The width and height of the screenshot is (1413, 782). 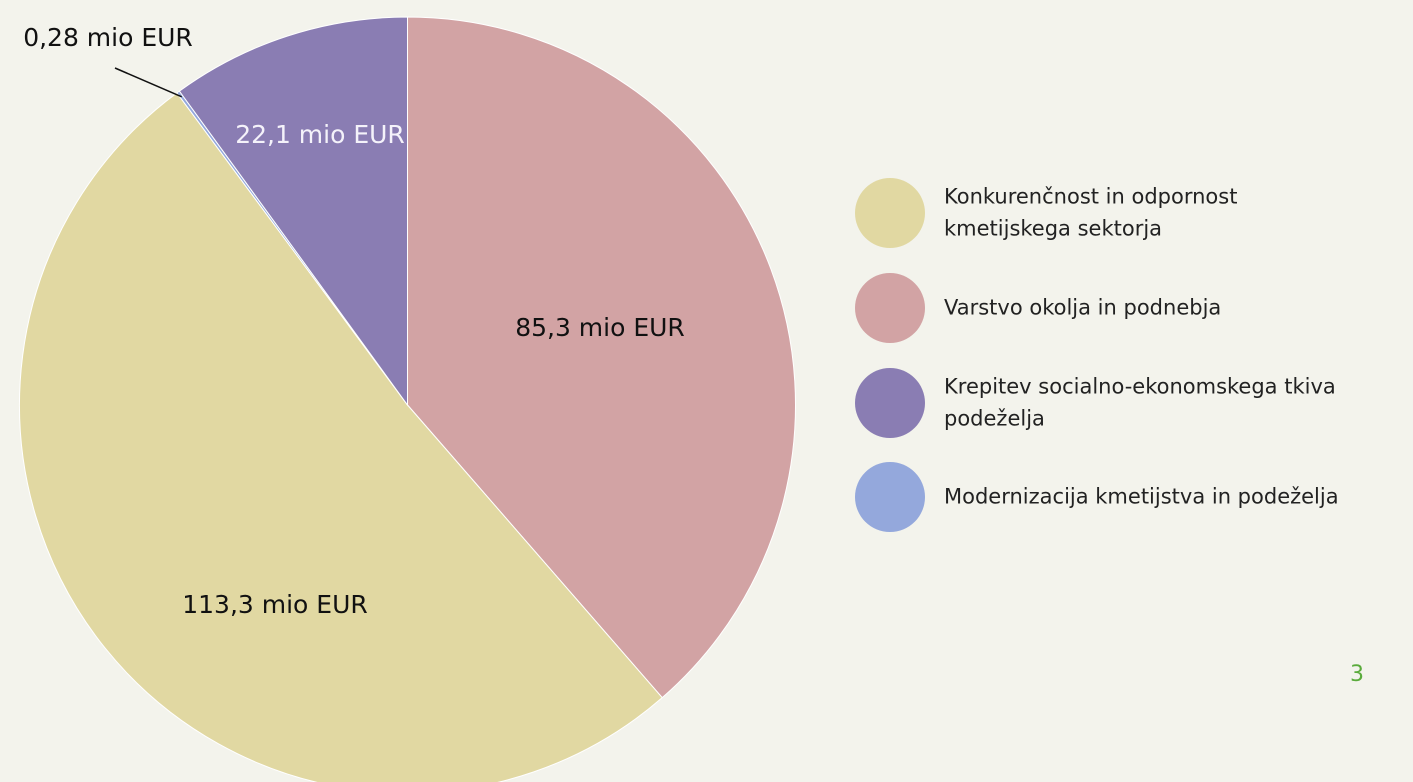 What do you see at coordinates (1357, 674) in the screenshot?
I see `page-number: 3` at bounding box center [1357, 674].